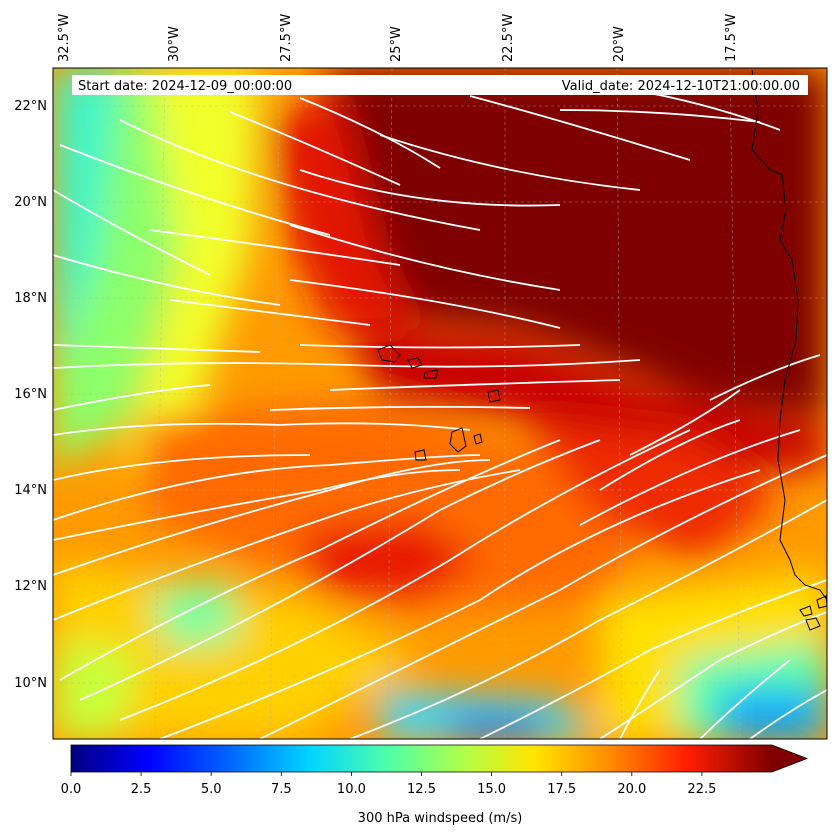 This screenshot has height=836, width=837. Describe the element at coordinates (396, 44) in the screenshot. I see `lon-tick-label: 25°W` at that location.